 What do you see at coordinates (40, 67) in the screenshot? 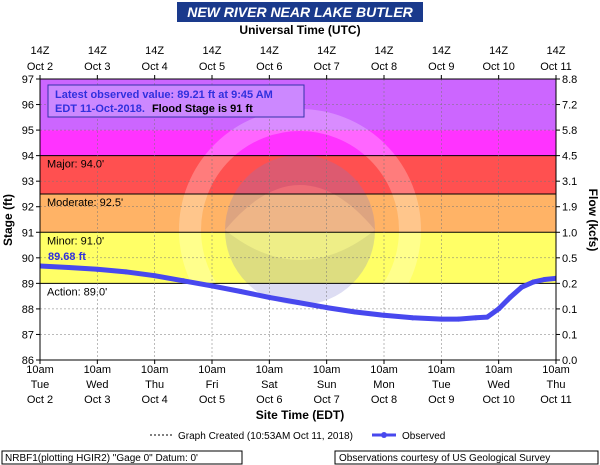
I see `x-top-date: Oct 2` at bounding box center [40, 67].